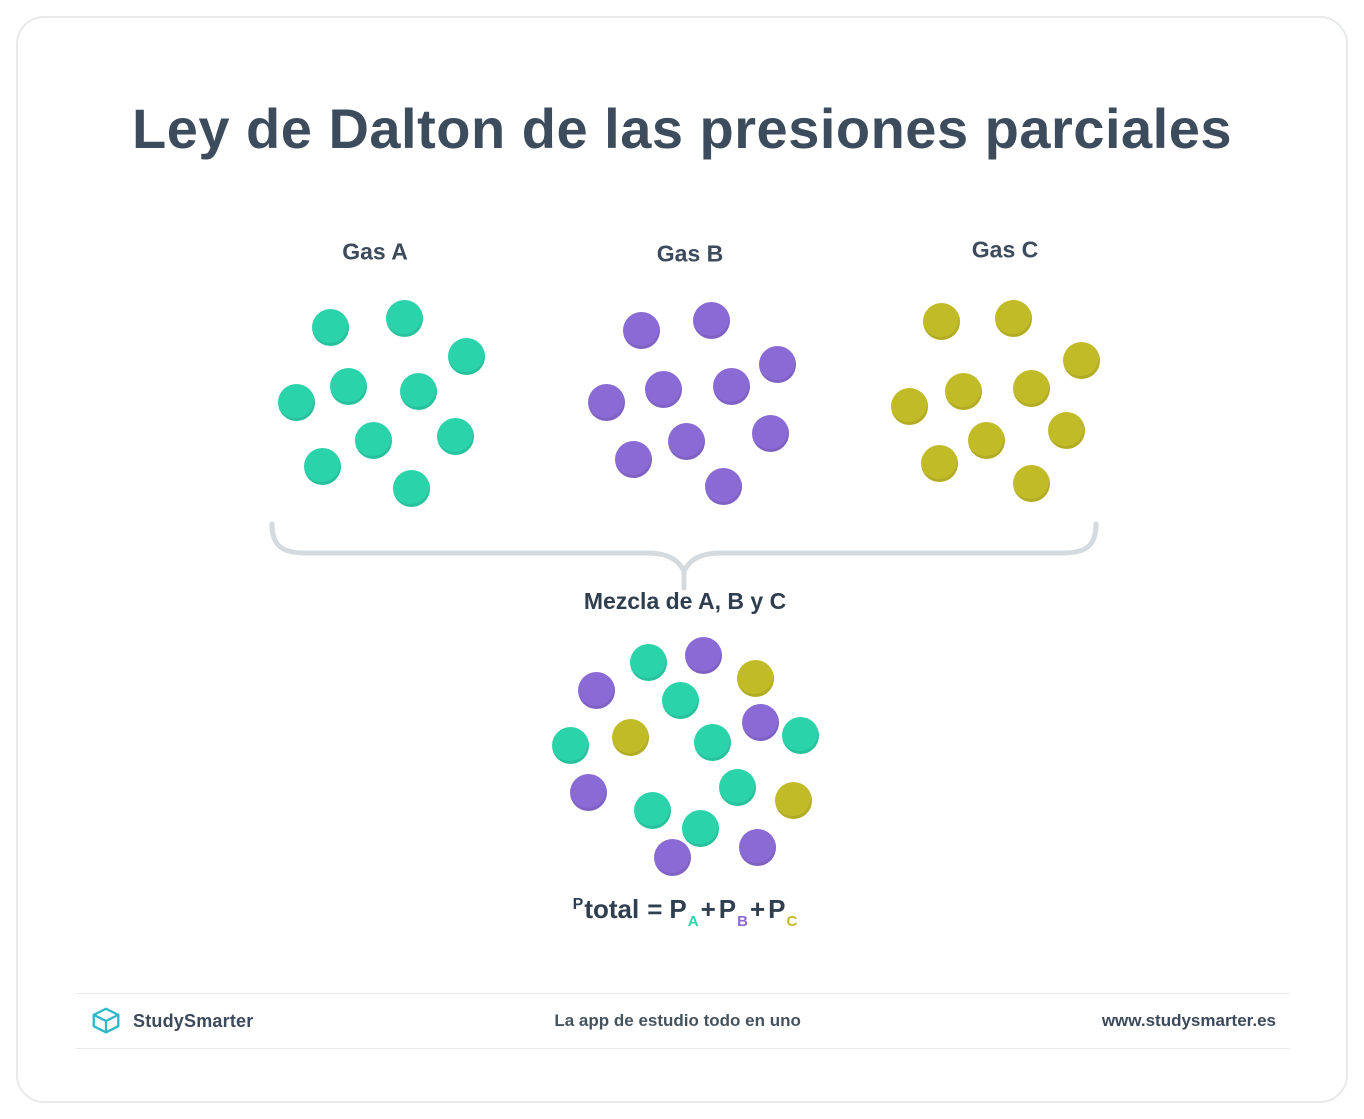 The height and width of the screenshot is (1119, 1364). I want to click on formula-equals: =, so click(655, 909).